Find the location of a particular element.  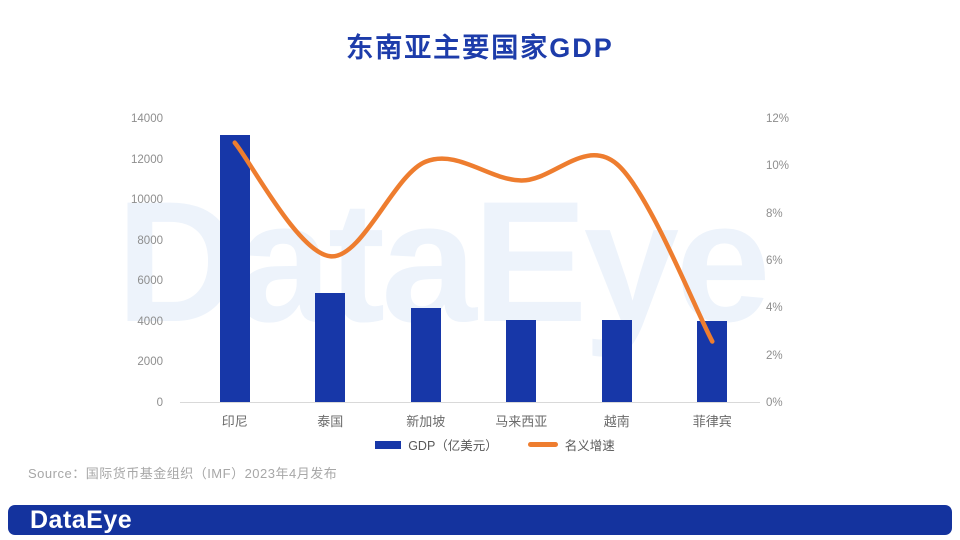

left-axis-tick-label: 6000 is located at coordinates (150, 281).